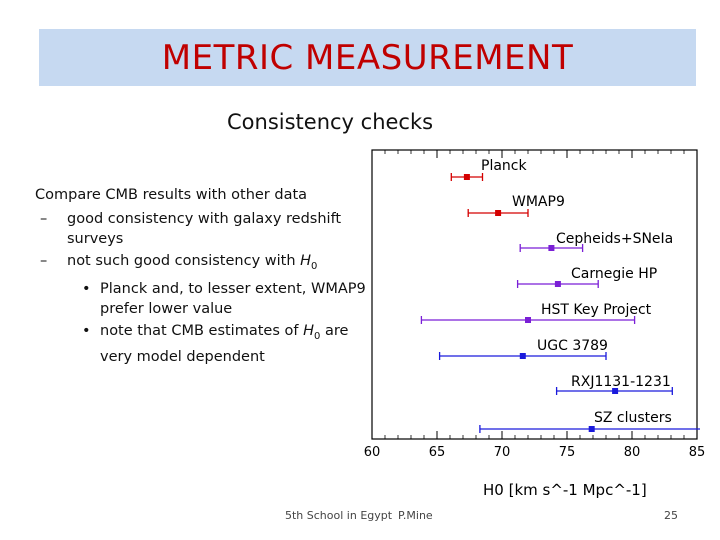  What do you see at coordinates (697, 452) in the screenshot?
I see `x-tick-label: 85` at bounding box center [697, 452].